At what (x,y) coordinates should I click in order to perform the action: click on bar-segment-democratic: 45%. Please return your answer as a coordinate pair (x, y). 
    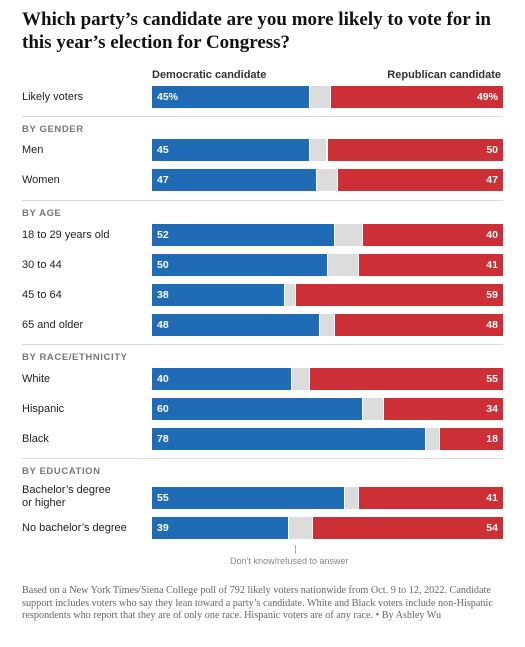
    Looking at the image, I should click on (230, 97).